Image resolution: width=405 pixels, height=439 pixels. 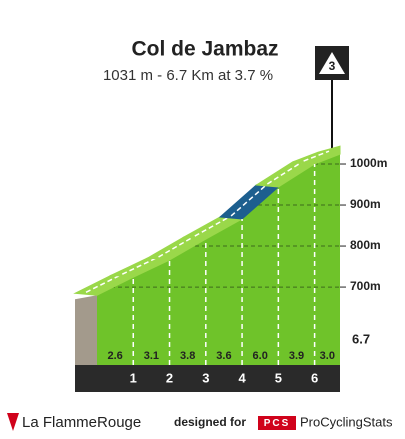 I want to click on y-tick-label: 800m, so click(x=365, y=245).